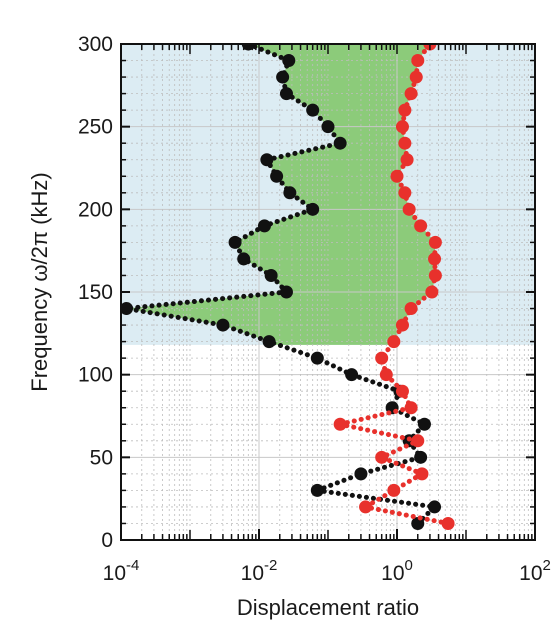  What do you see at coordinates (39, 281) in the screenshot?
I see `y-axis-title: Frequency ω/2π (kHz)` at bounding box center [39, 281].